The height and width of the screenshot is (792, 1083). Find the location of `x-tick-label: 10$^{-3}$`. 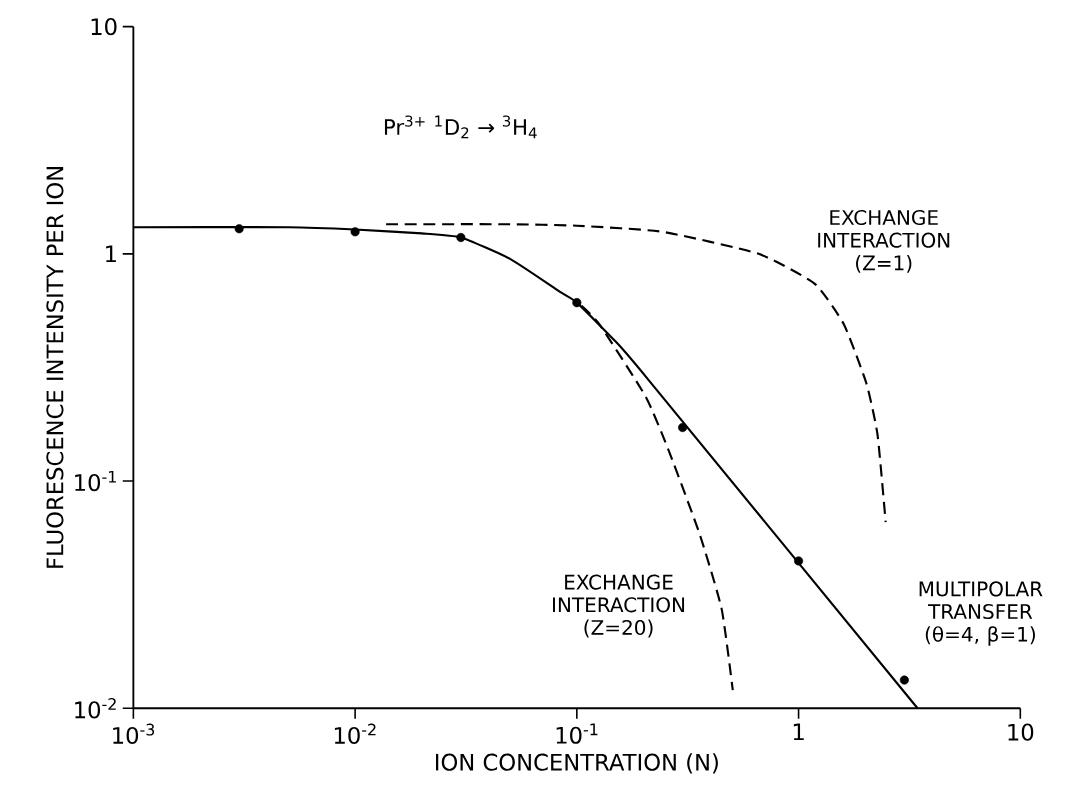

x-tick-label: 10$^{-3}$ is located at coordinates (134, 733).